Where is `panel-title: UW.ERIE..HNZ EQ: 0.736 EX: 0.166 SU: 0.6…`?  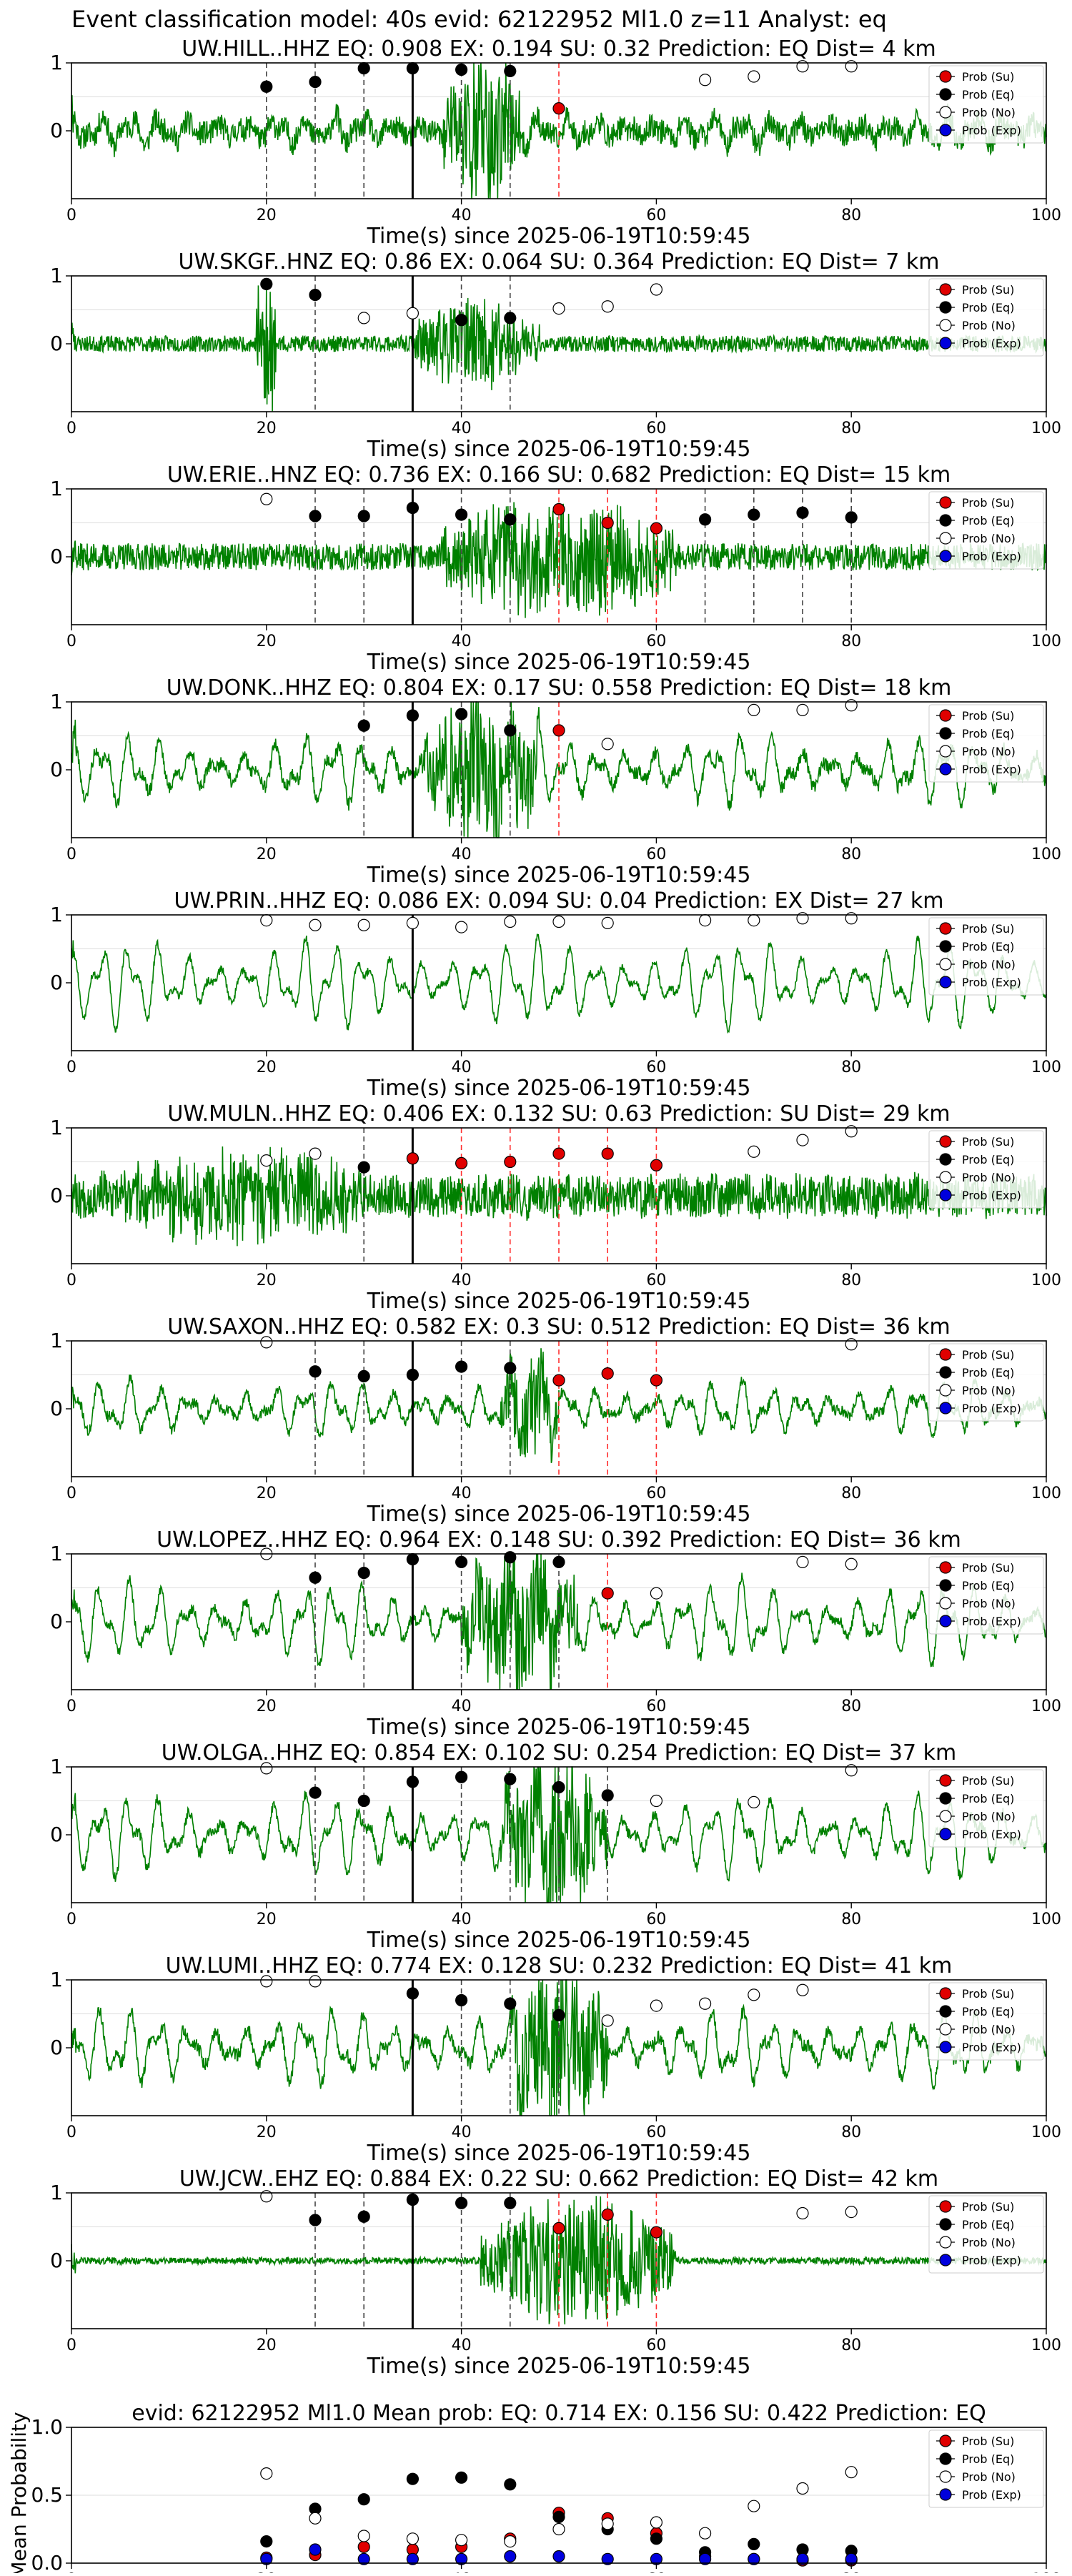 panel-title: UW.ERIE..HNZ EQ: 0.736 EX: 0.166 SU: 0.6… is located at coordinates (559, 475).